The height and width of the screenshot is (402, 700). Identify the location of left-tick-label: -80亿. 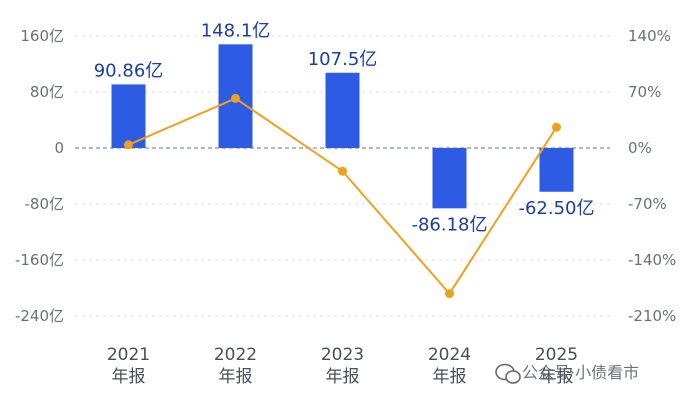
(45, 204).